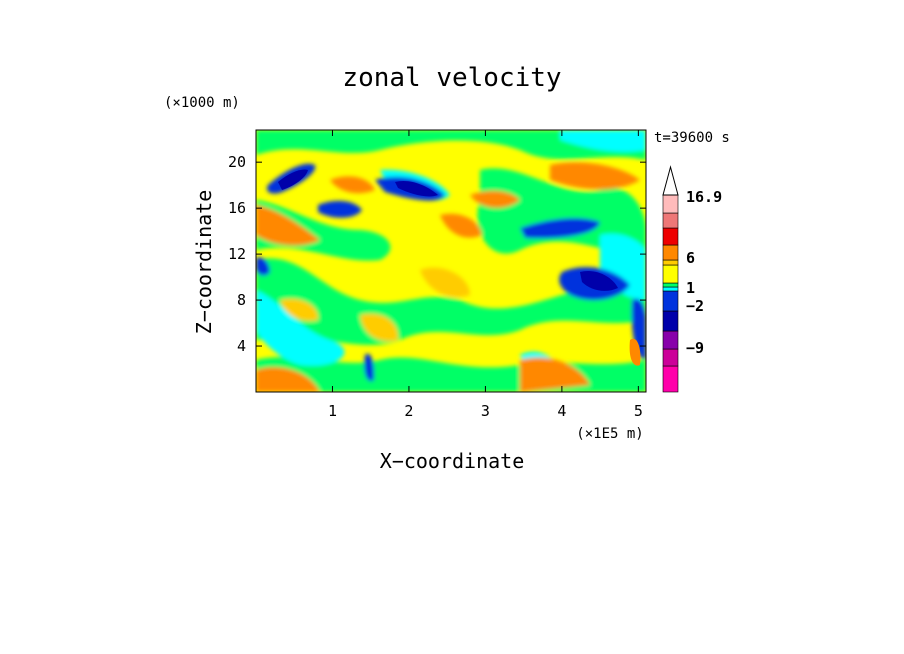 This screenshot has height=654, width=904. What do you see at coordinates (332, 411) in the screenshot?
I see `x-tick-label-0: 1` at bounding box center [332, 411].